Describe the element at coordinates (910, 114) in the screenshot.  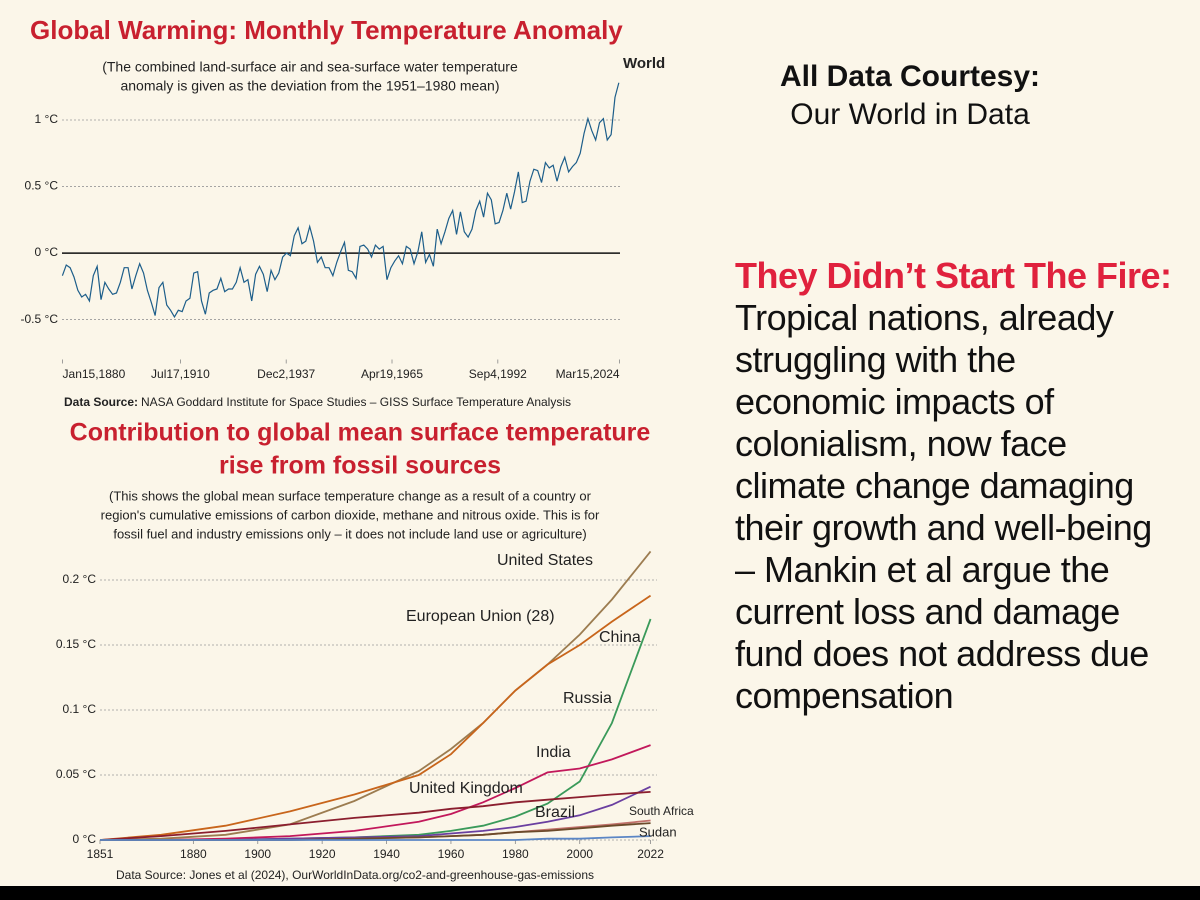
I see `courtesy-source: Our World in Data` at that location.